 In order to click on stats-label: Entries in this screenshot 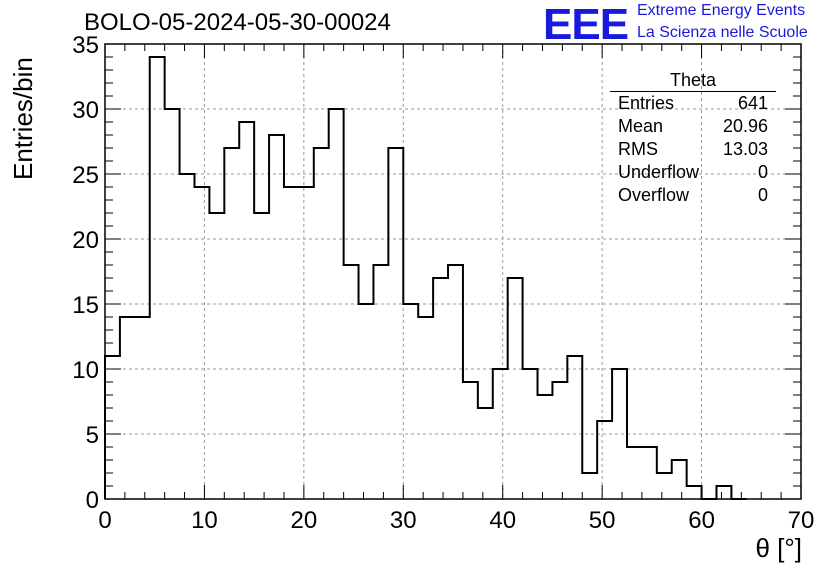, I will do `click(646, 103)`.